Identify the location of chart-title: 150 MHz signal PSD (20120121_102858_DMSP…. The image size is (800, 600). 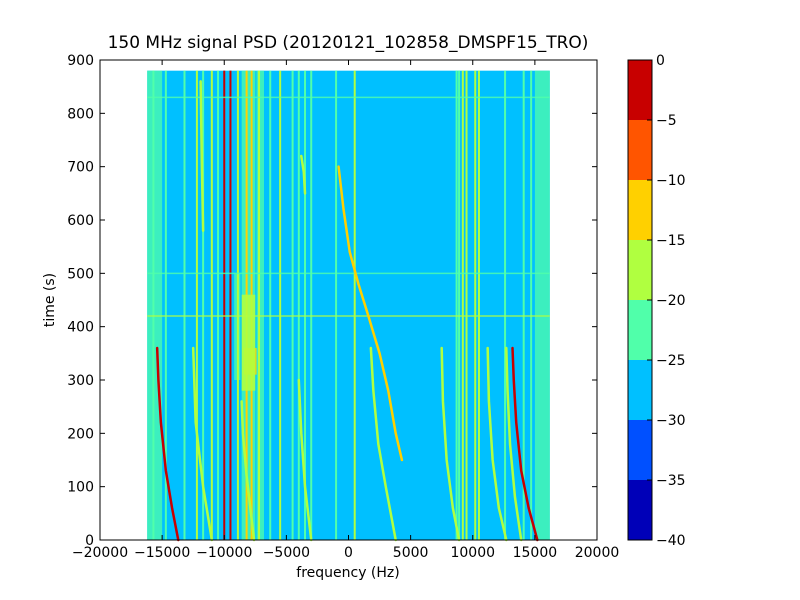
(348, 43).